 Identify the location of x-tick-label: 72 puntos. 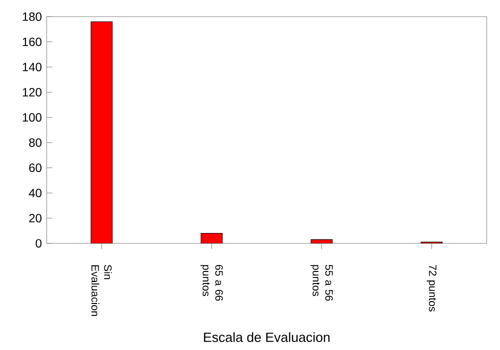
(431, 288).